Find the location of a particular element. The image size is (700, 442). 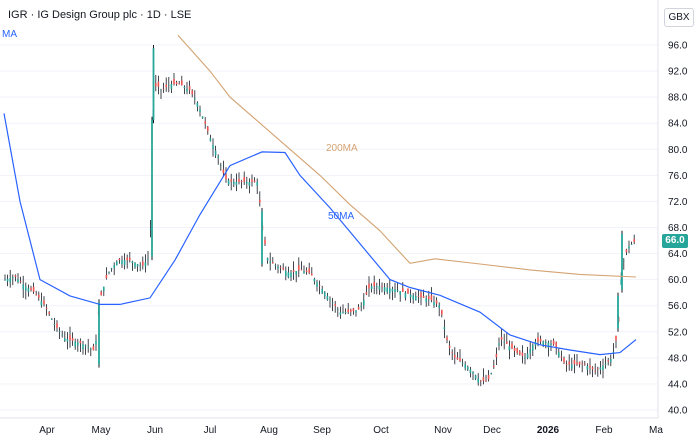

price-tick-label: 68.0 is located at coordinates (678, 228).